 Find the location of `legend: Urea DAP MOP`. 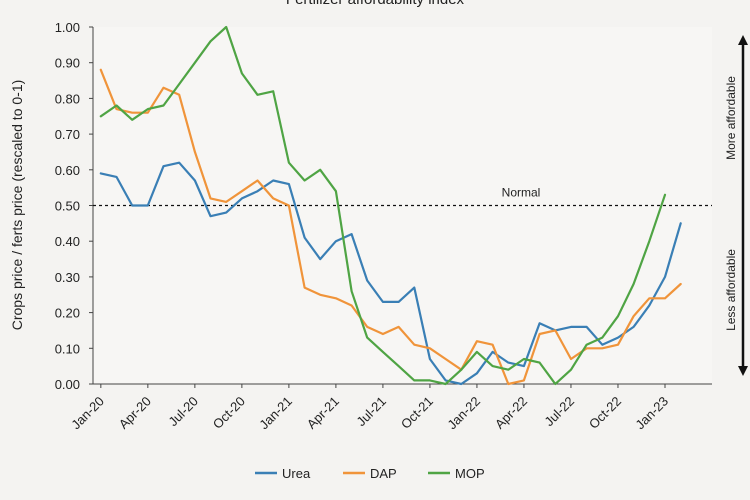

legend: Urea DAP MOP is located at coordinates (370, 473).